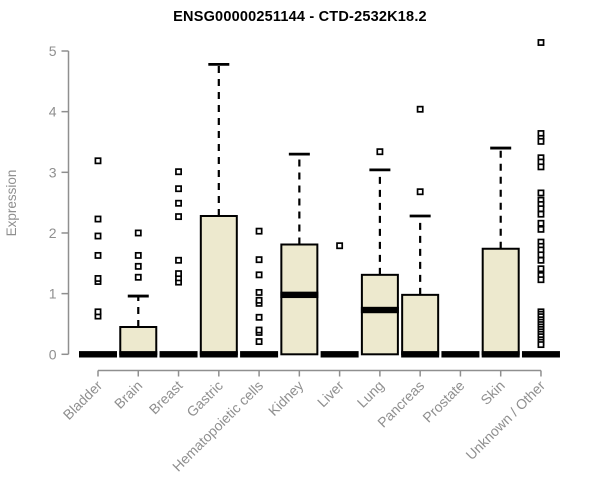  Describe the element at coordinates (53, 294) in the screenshot. I see `y-tick-label: 1` at that location.